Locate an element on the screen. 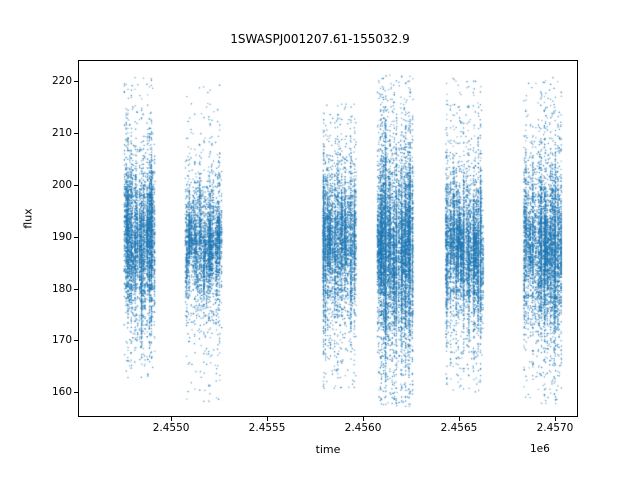  y-axis-label: flux is located at coordinates (28, 218).